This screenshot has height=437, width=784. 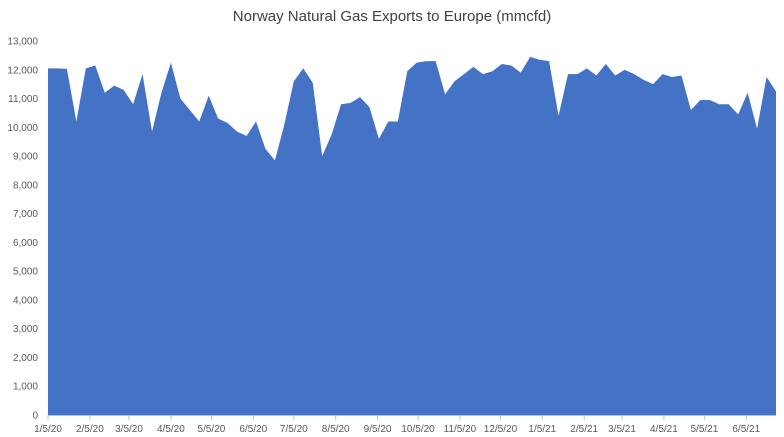 What do you see at coordinates (336, 429) in the screenshot?
I see `x-tick-label: 8/5/20` at bounding box center [336, 429].